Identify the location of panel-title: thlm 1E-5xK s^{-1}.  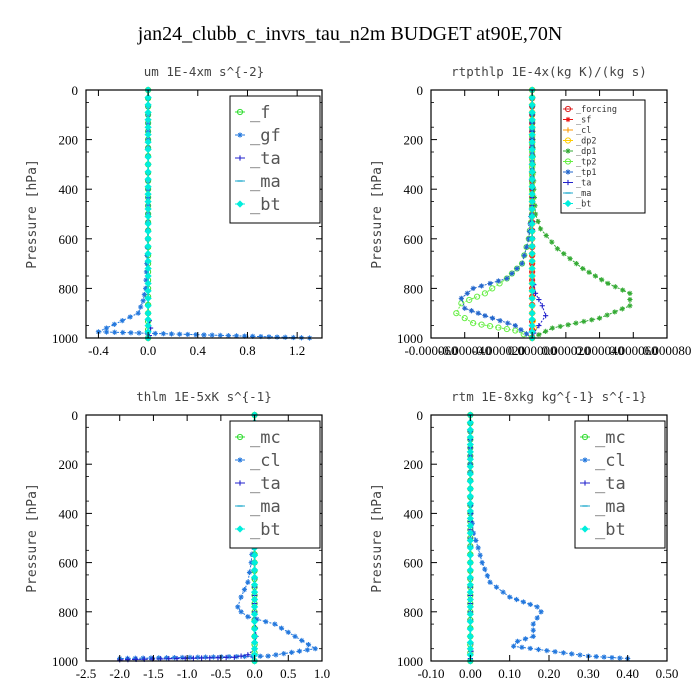
(203, 396).